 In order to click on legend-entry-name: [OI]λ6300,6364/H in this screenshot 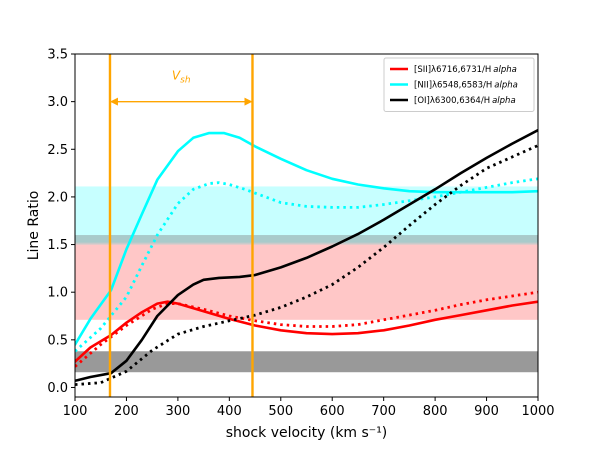, I will do `click(452, 101)`.